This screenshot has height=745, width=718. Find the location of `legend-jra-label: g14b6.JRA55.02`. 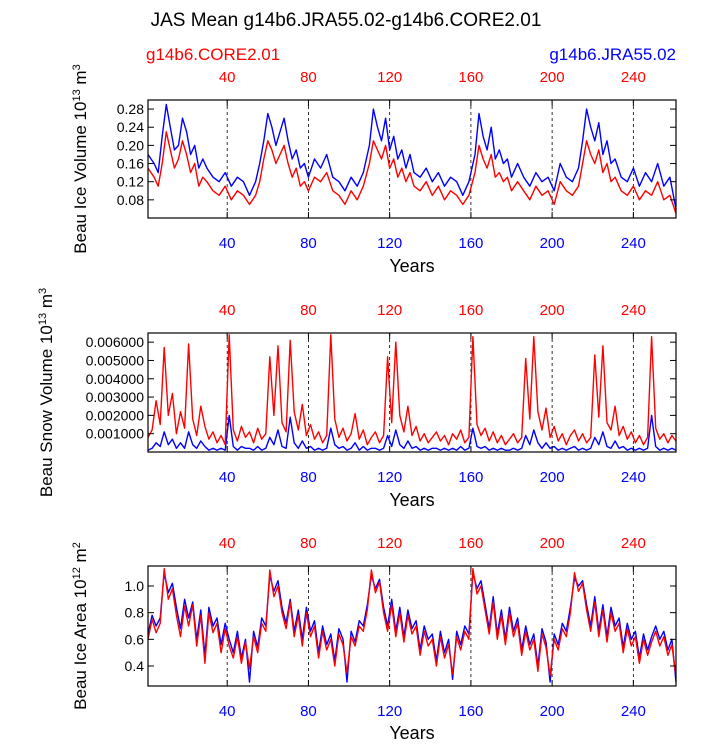

legend-jra-label: g14b6.JRA55.02 is located at coordinates (612, 54).